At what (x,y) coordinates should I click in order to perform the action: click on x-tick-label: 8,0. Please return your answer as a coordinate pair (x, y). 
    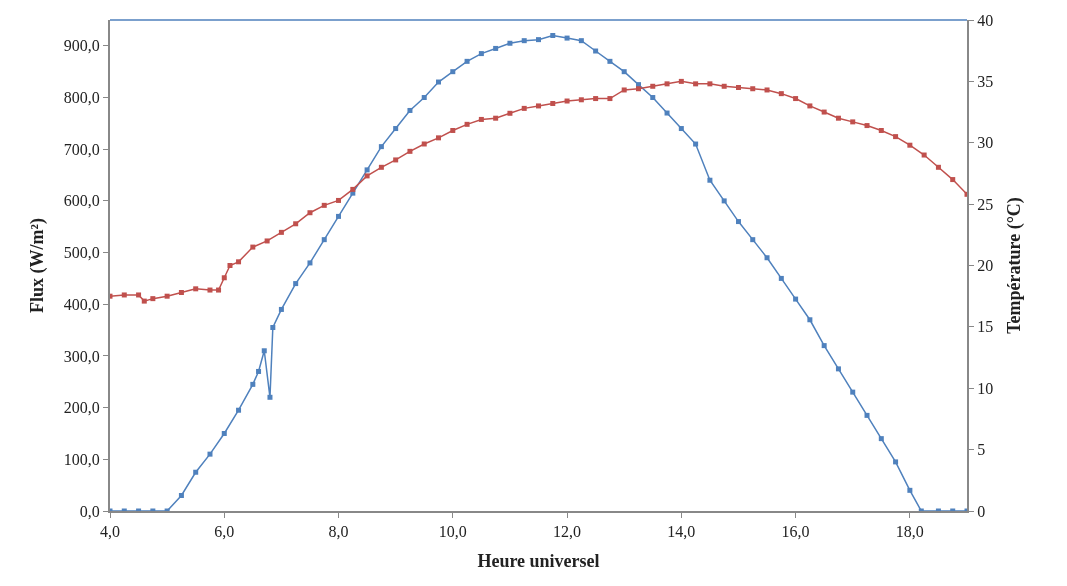
    Looking at the image, I should click on (338, 532).